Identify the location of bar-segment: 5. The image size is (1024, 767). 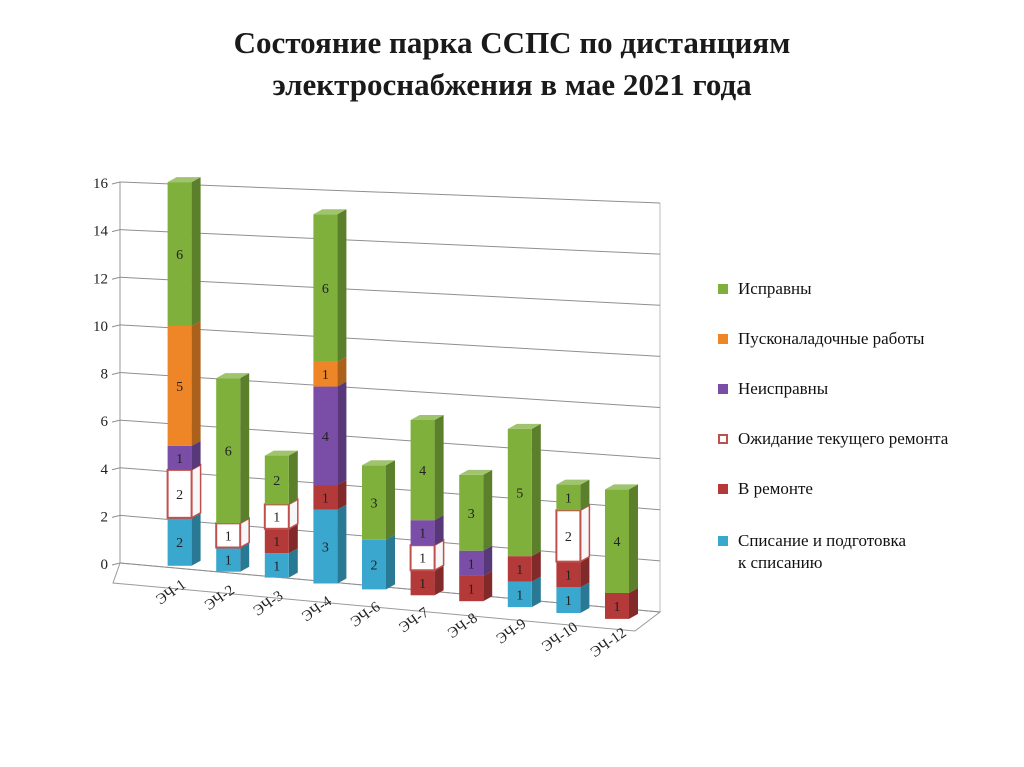
(524, 490).